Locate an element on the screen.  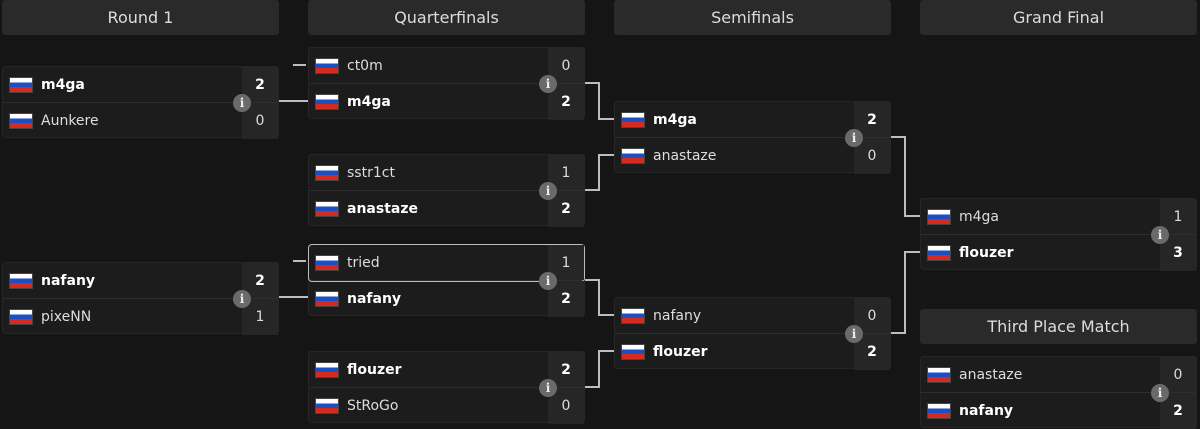
match-qf-4: flouzer 2 StRoGo 0 i is located at coordinates (446, 387).